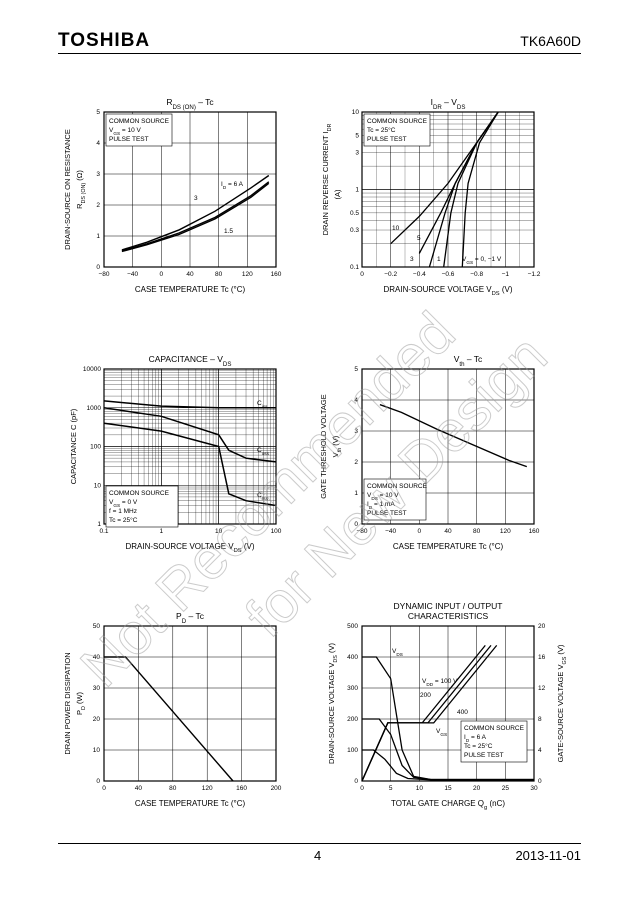  I want to click on y-axis-label: DRAIN-SOURCE VOLTAGE VDS (V), so click(333, 703).